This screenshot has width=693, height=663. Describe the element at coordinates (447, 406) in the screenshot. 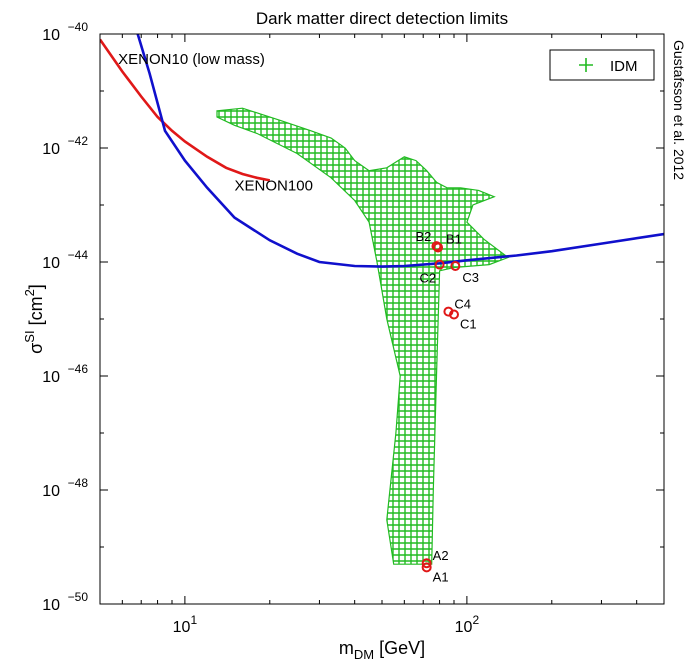

I see `benchmark-points: A1 A2 B1 B2 C1 C2 C3 C4` at that location.